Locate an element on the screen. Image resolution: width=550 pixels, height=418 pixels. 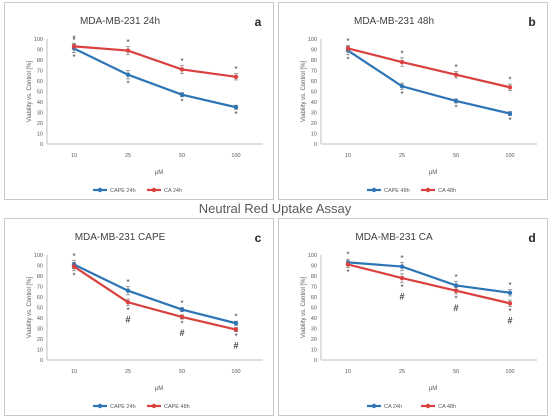
panel-letter: d is located at coordinates (531, 238).